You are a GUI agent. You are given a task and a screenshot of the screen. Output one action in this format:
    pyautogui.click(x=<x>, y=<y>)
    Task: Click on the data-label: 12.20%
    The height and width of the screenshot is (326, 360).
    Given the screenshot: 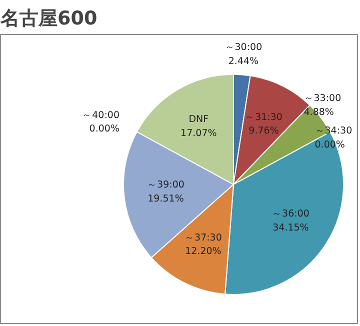 What is the action you would take?
    pyautogui.click(x=203, y=252)
    